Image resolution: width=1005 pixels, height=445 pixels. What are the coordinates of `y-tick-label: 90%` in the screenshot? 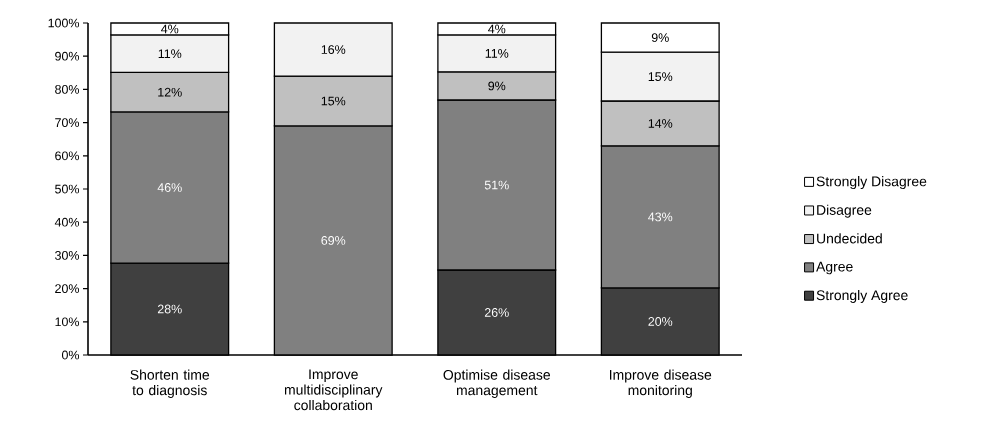 It's located at (67, 56).